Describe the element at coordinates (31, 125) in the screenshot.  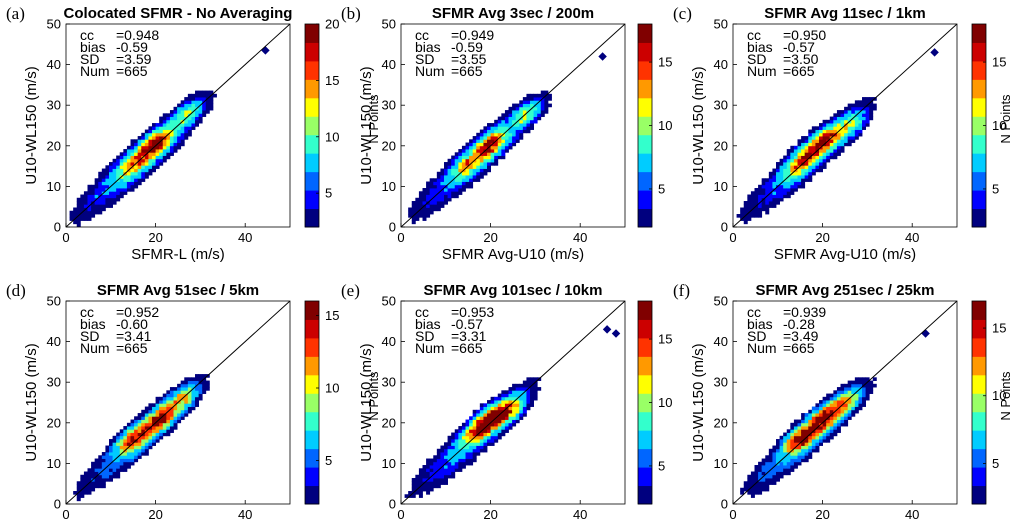
I see `y-axis-label: U10-WL150 (m/s)` at that location.